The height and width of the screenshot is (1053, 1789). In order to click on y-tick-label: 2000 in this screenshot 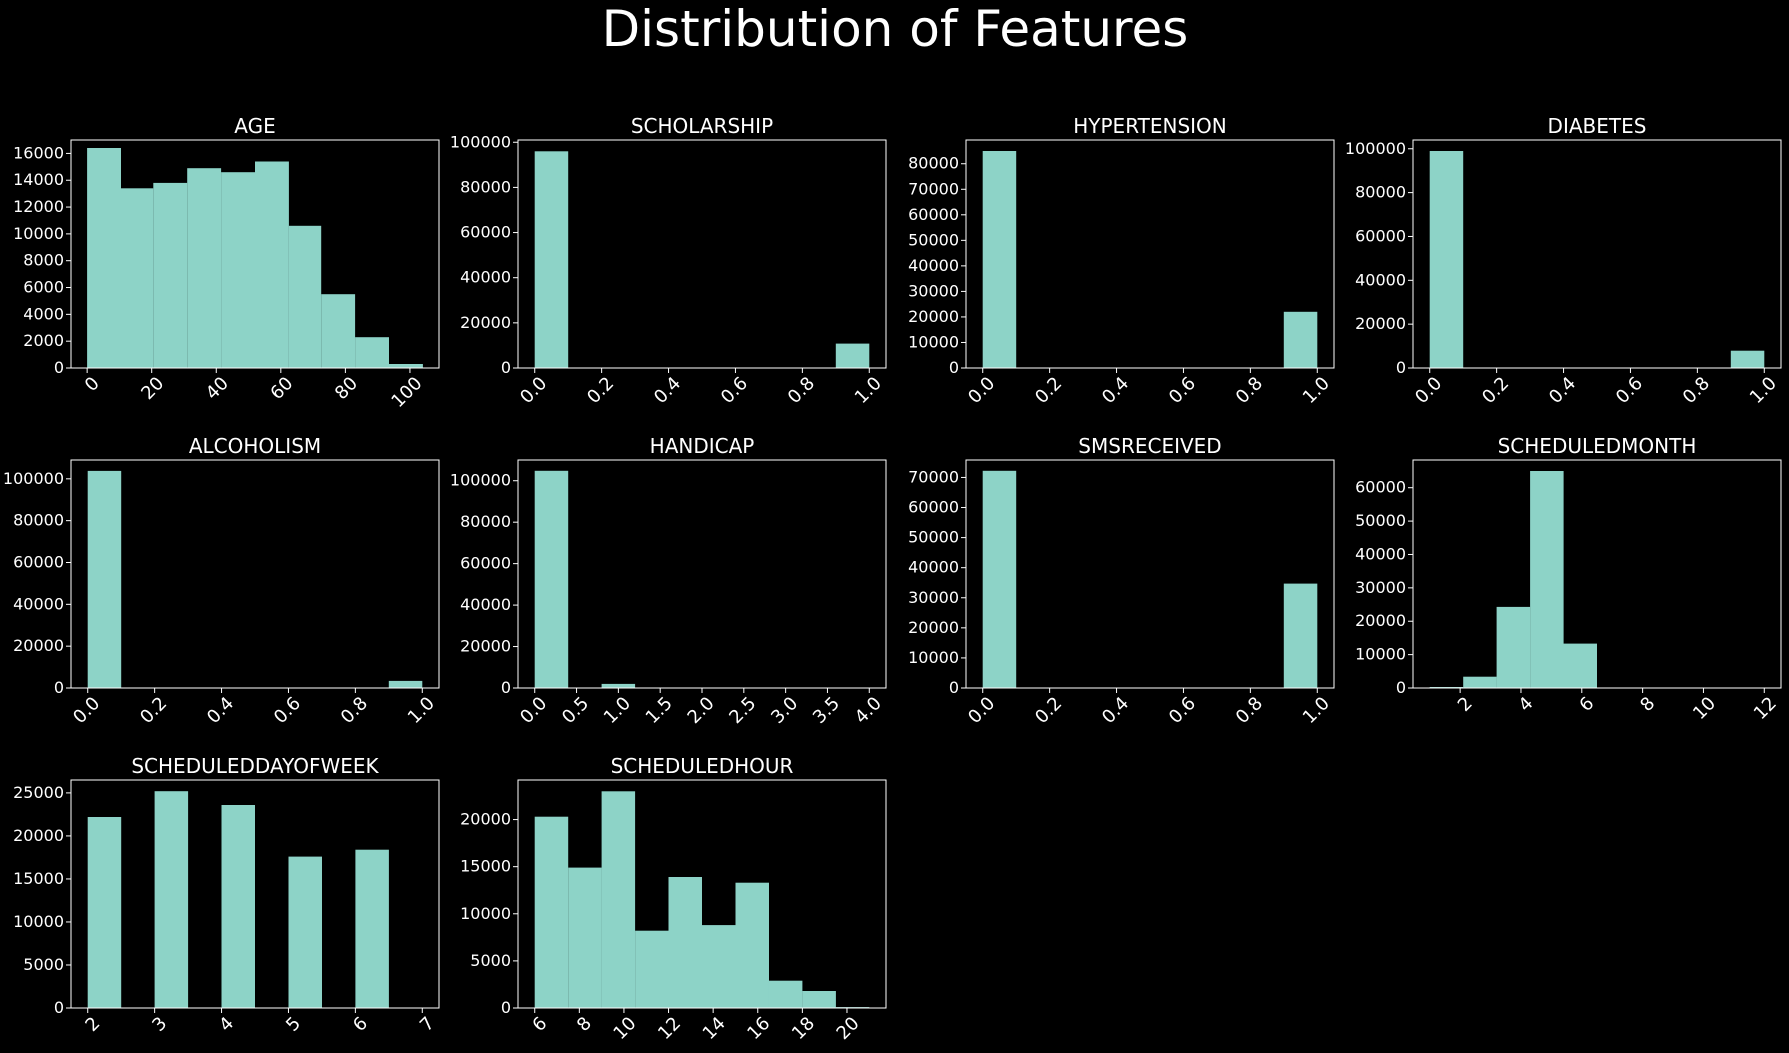, I will do `click(43, 340)`.